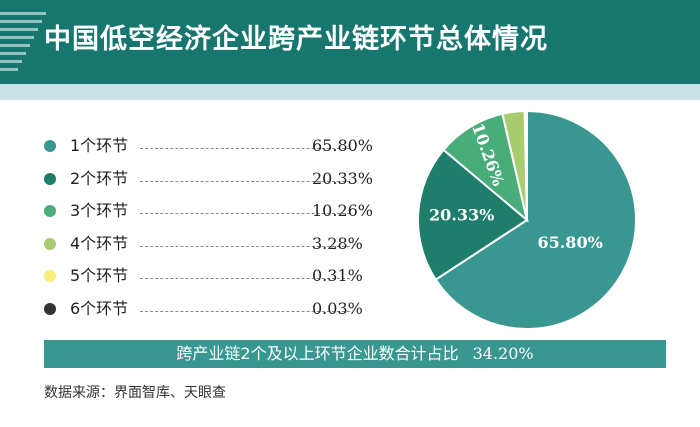 The width and height of the screenshot is (700, 427). Describe the element at coordinates (214, 281) in the screenshot. I see `legend-item: 5个环节 0.31%` at that location.